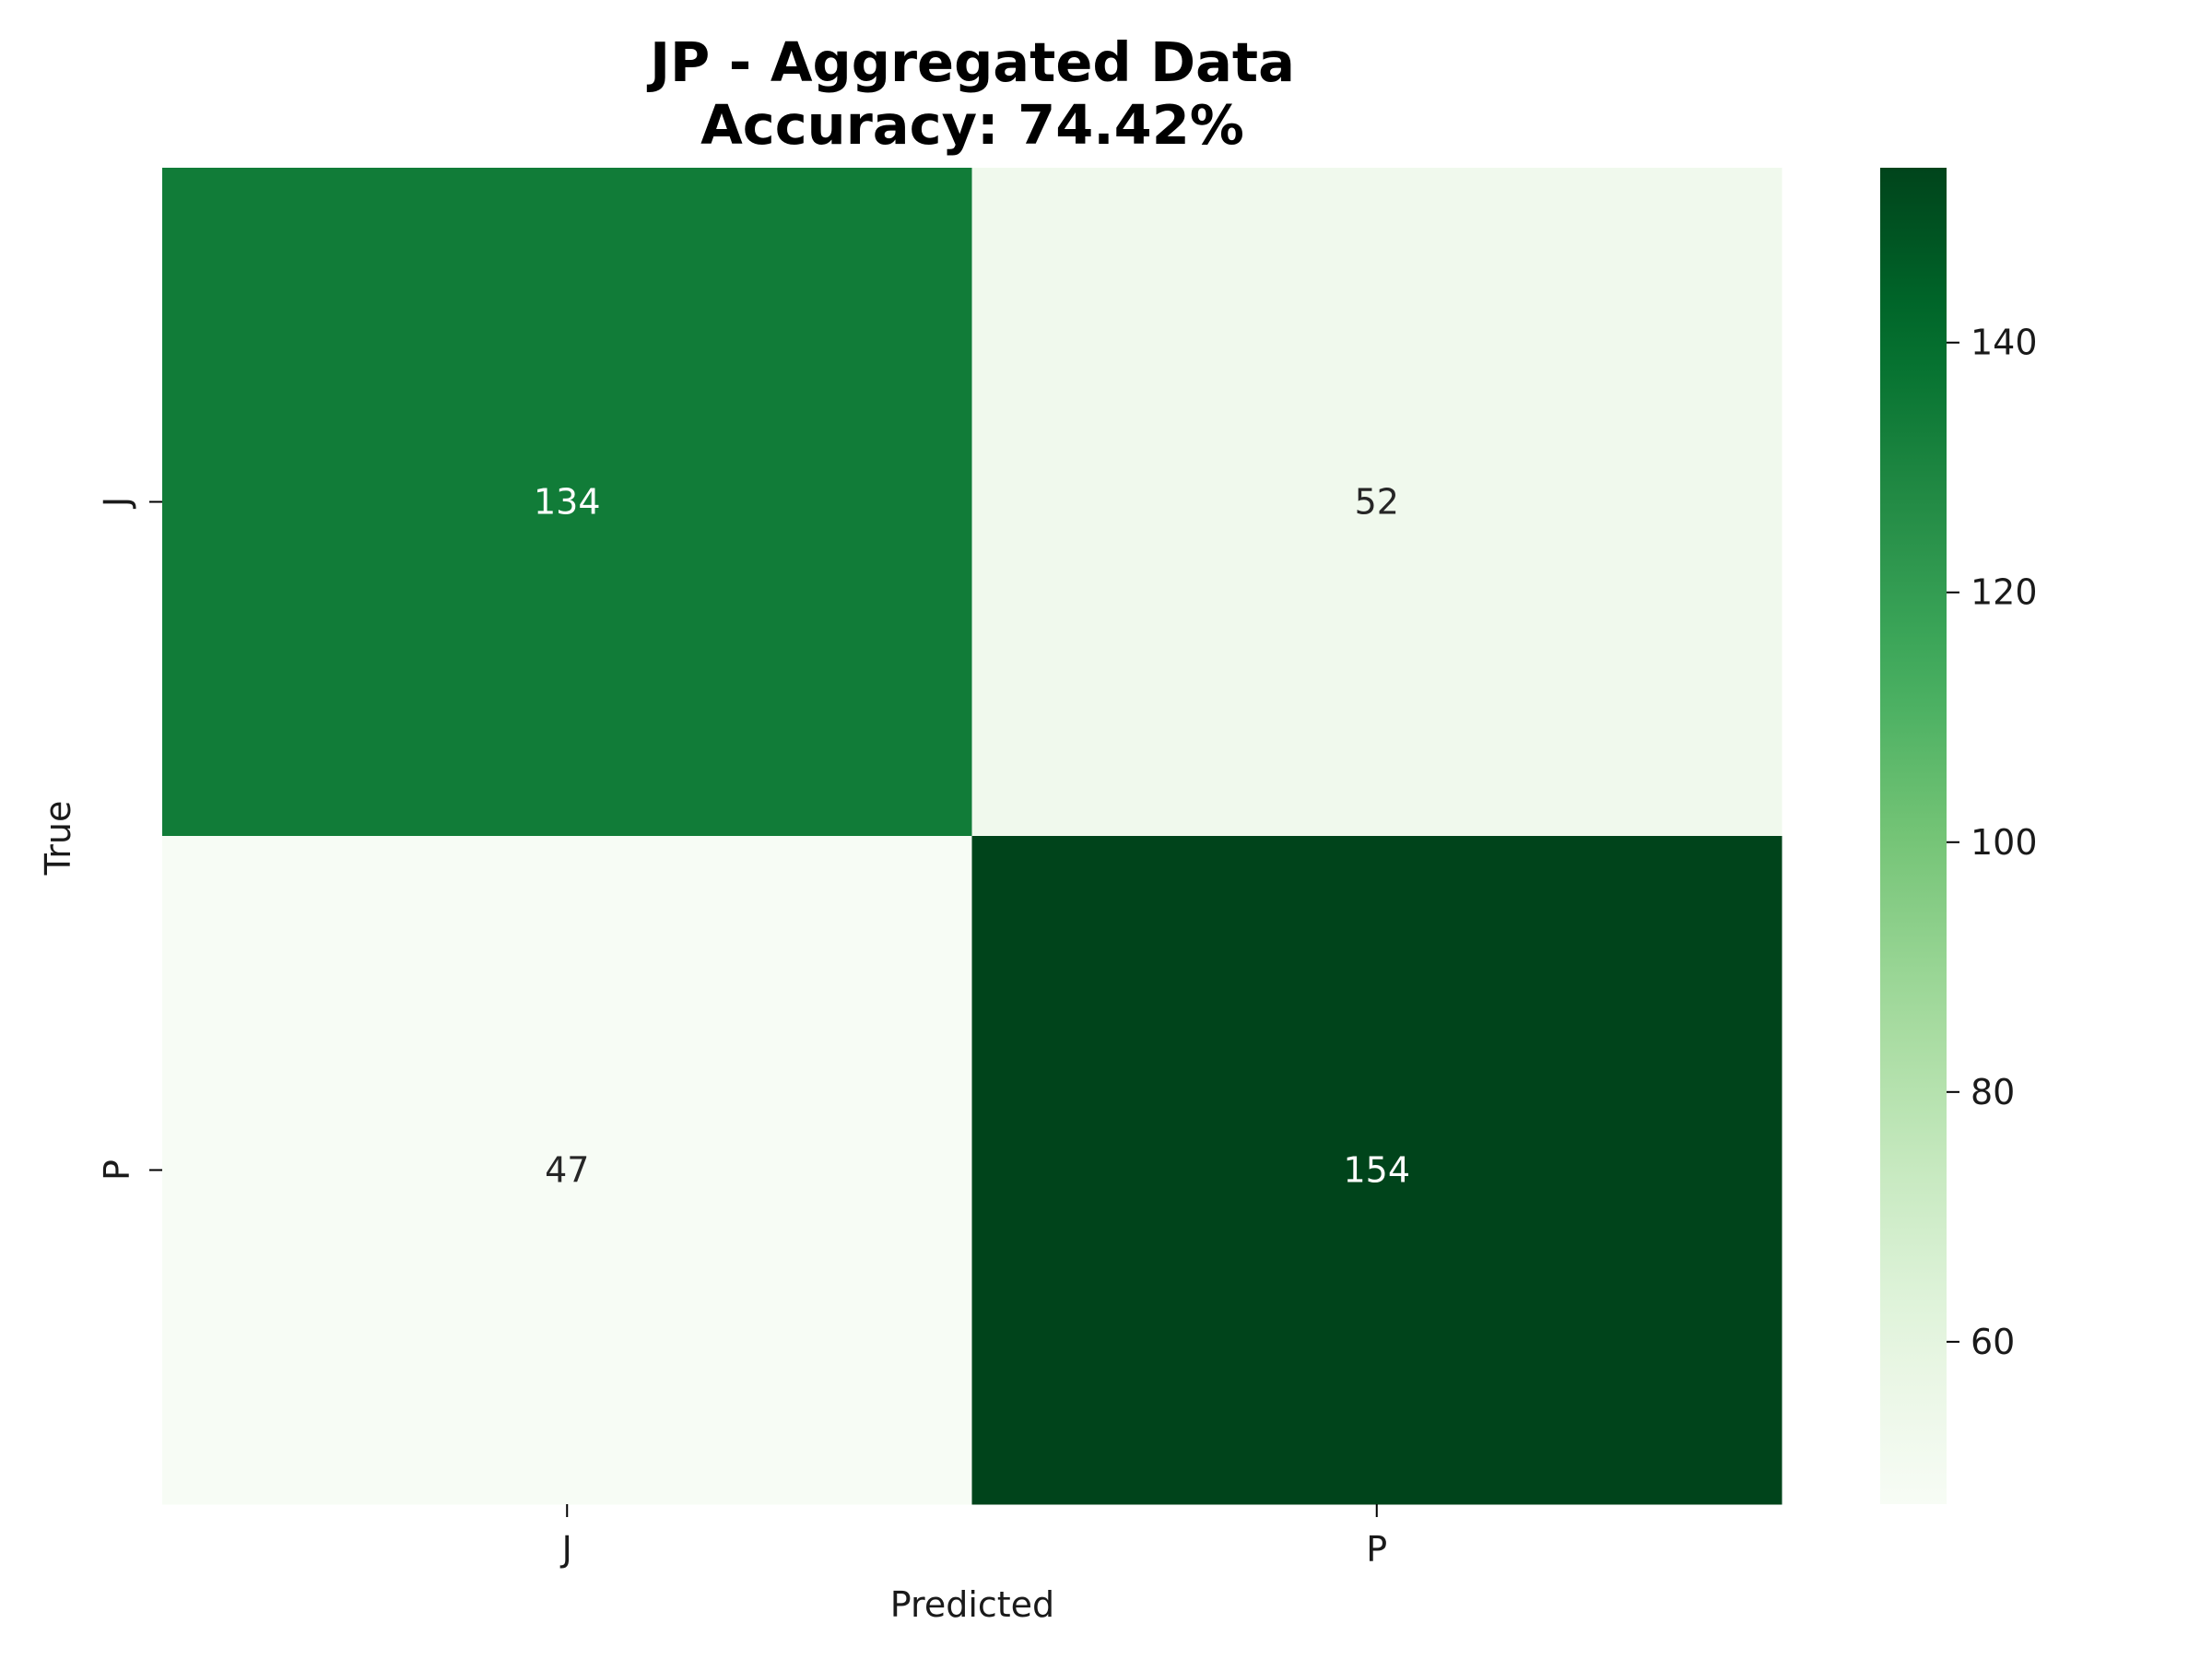 Image resolution: width=2212 pixels, height=1659 pixels. Describe the element at coordinates (1913, 836) in the screenshot. I see `colorbar` at that location.